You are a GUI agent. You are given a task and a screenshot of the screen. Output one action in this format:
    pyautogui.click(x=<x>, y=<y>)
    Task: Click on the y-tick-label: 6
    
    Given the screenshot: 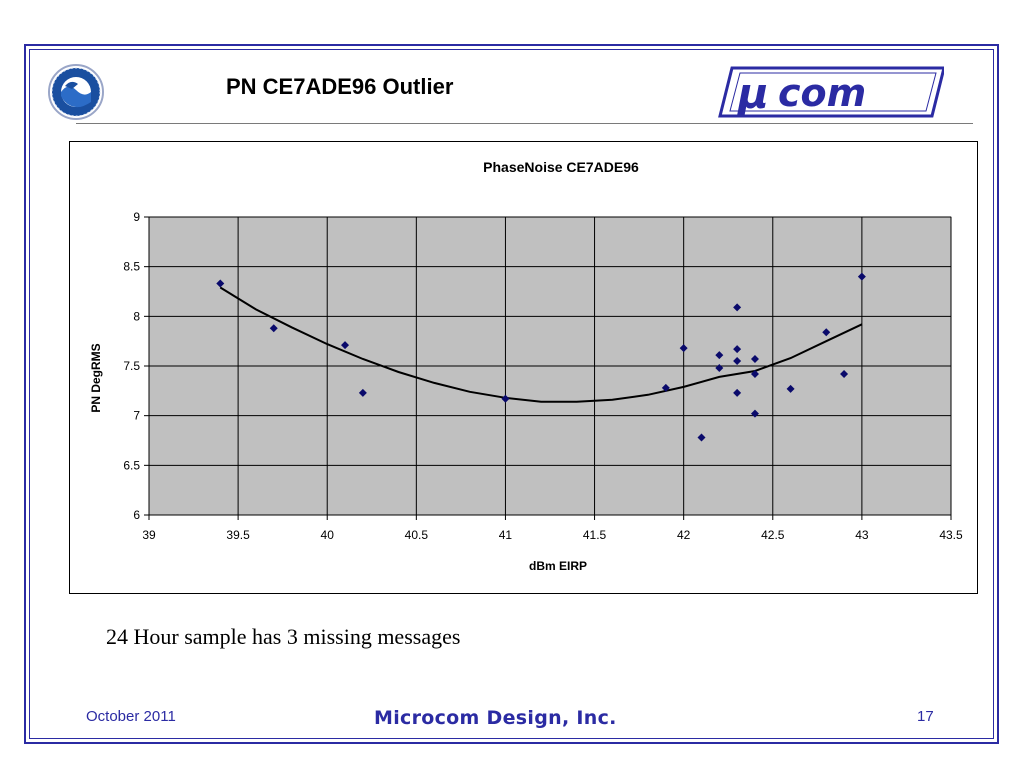 What is the action you would take?
    pyautogui.click(x=136, y=515)
    